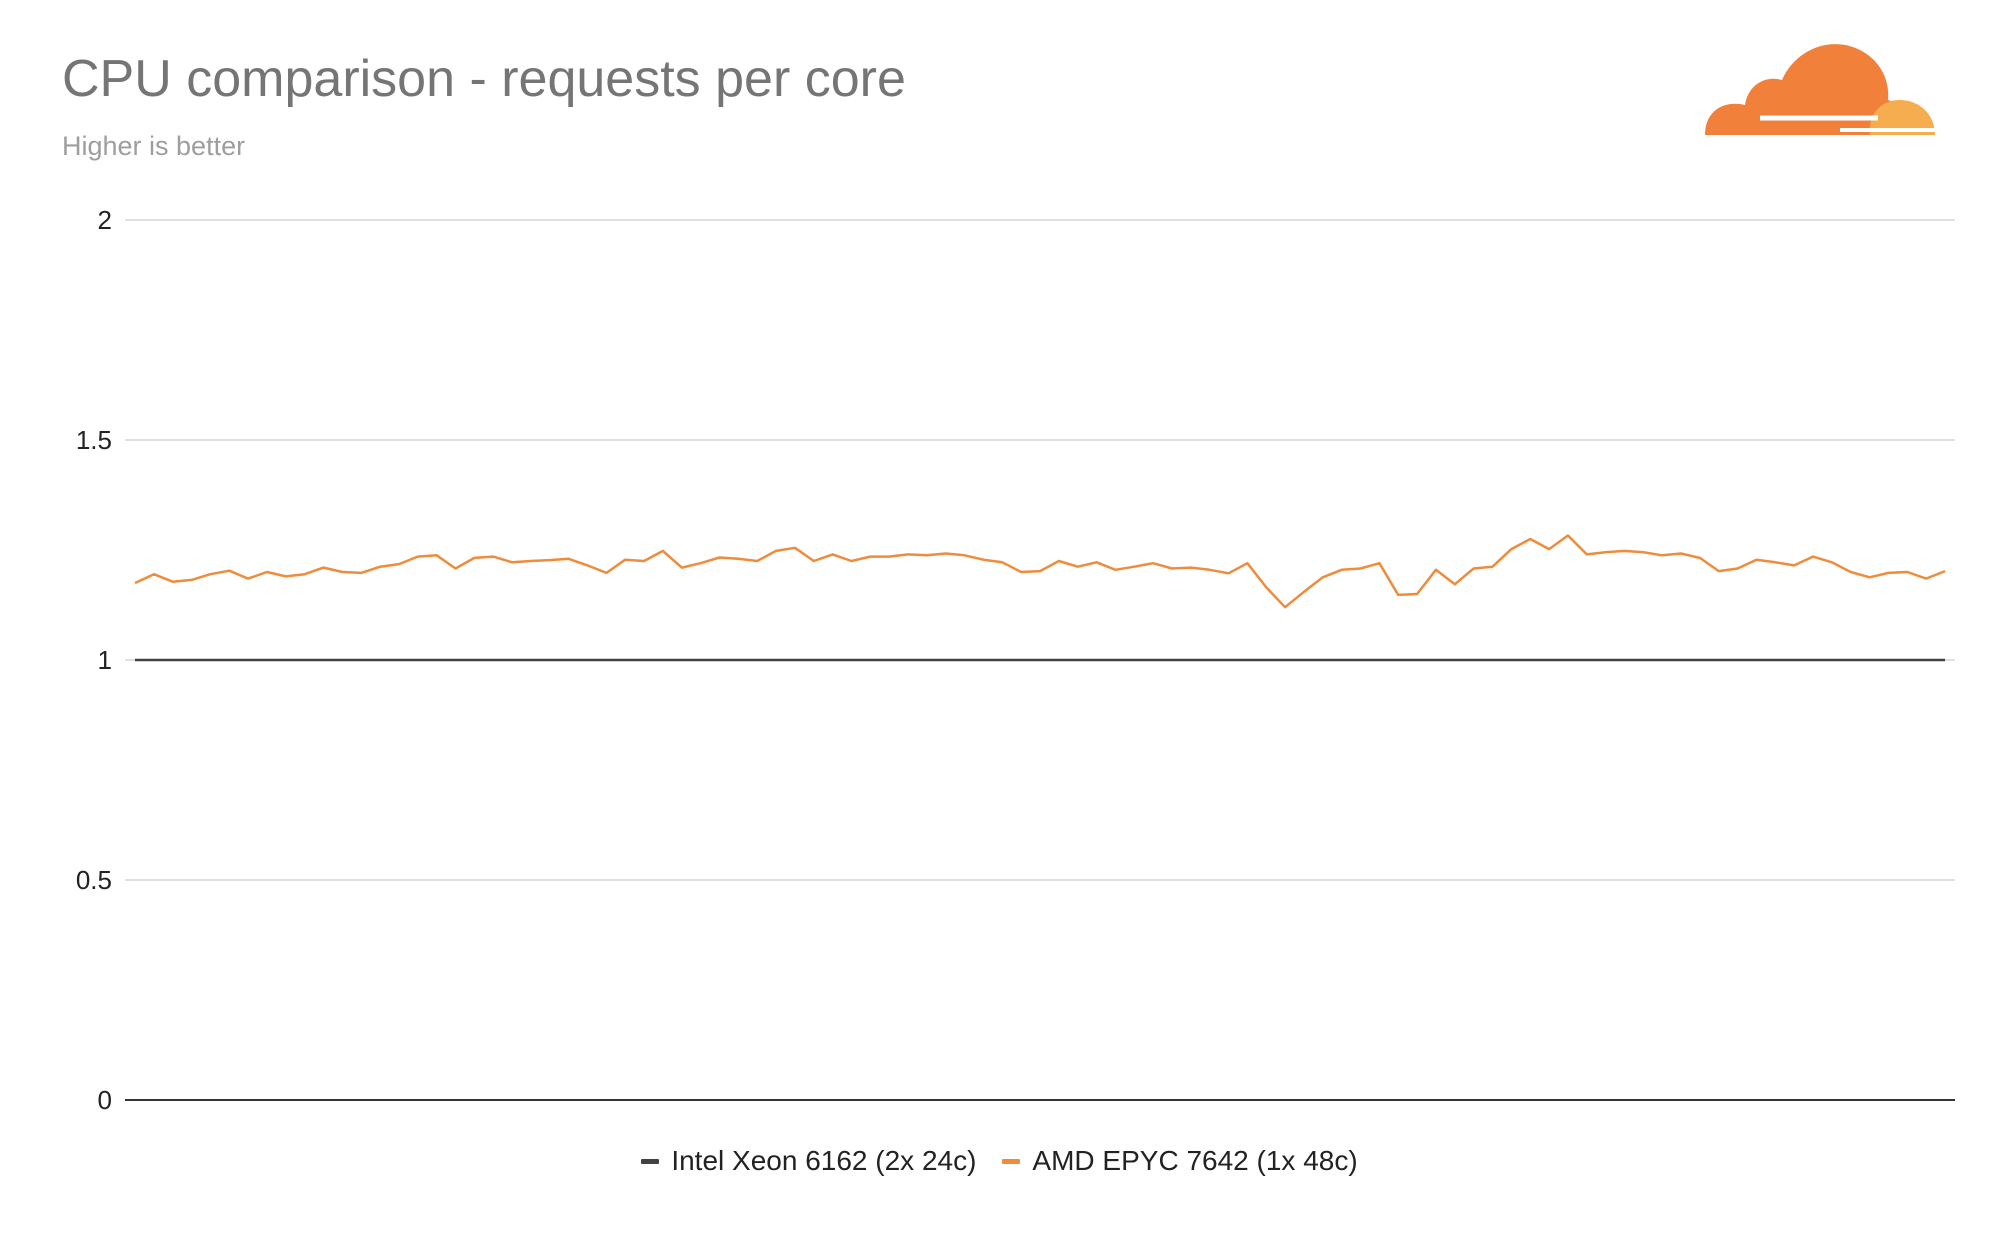 This screenshot has width=1999, height=1237. Describe the element at coordinates (824, 1160) in the screenshot. I see `legend-label-intel: Intel Xeon 6162 (2x 24c)` at that location.